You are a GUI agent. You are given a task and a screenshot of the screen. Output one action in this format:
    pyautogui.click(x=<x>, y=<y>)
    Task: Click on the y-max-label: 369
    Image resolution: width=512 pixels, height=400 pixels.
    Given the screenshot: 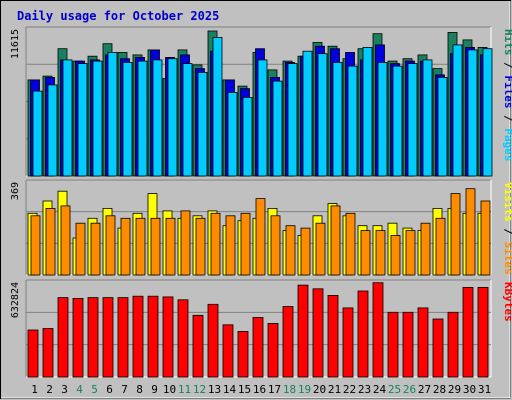 What is the action you would take?
    pyautogui.click(x=15, y=191)
    